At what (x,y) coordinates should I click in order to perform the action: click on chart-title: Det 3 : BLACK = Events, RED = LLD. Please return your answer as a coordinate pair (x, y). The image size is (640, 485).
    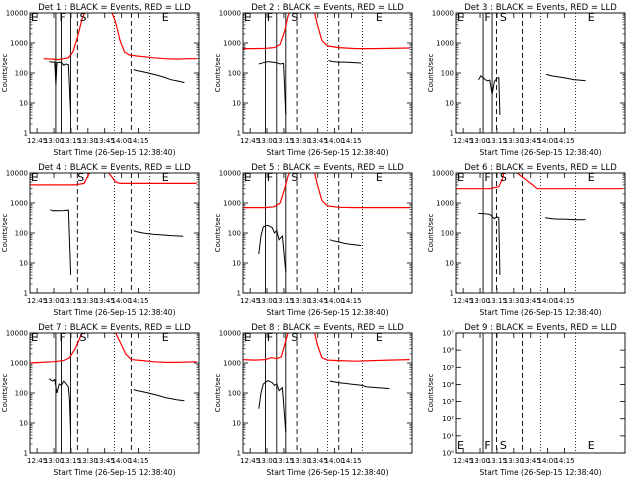
    Looking at the image, I should click on (540, 8).